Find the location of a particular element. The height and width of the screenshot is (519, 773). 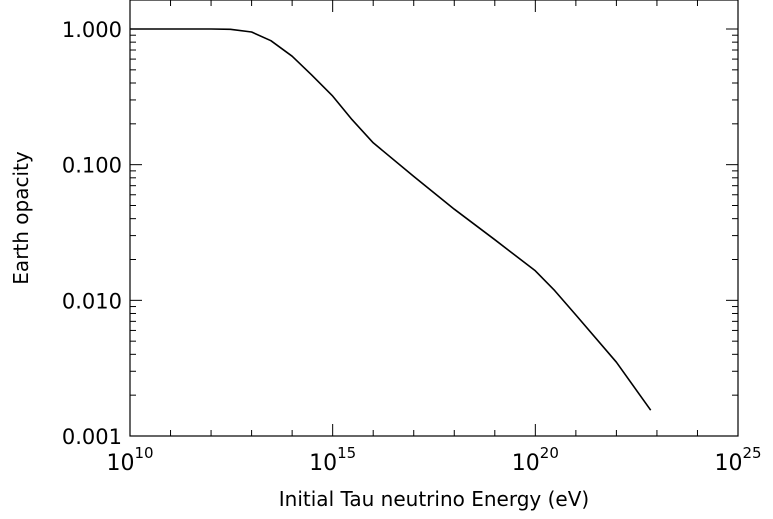

y-tick-label: 1.000 is located at coordinates (92, 30).